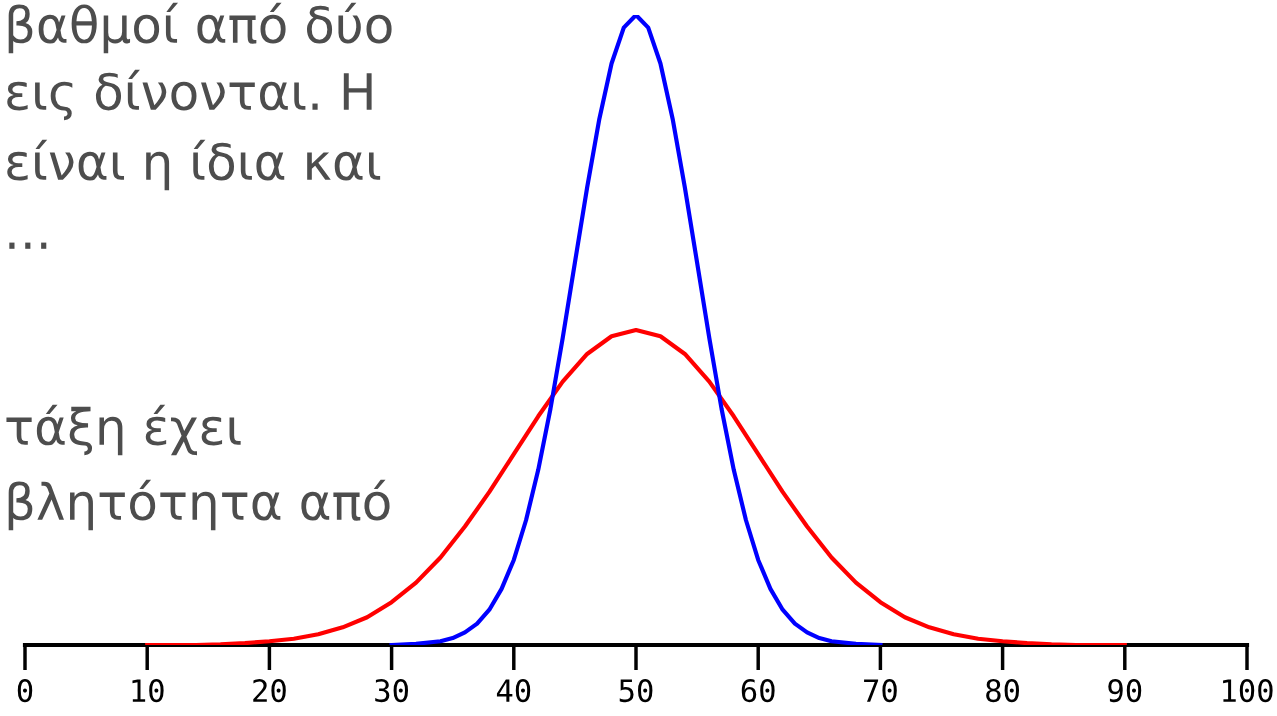 The image size is (1277, 716). What do you see at coordinates (392, 691) in the screenshot?
I see `x-tick-label: 30` at bounding box center [392, 691].